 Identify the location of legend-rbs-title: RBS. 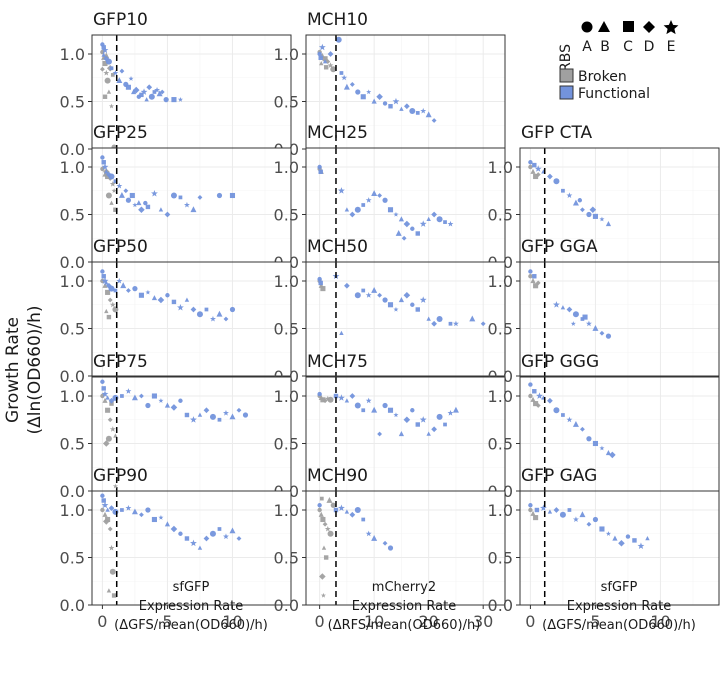
(566, 58).